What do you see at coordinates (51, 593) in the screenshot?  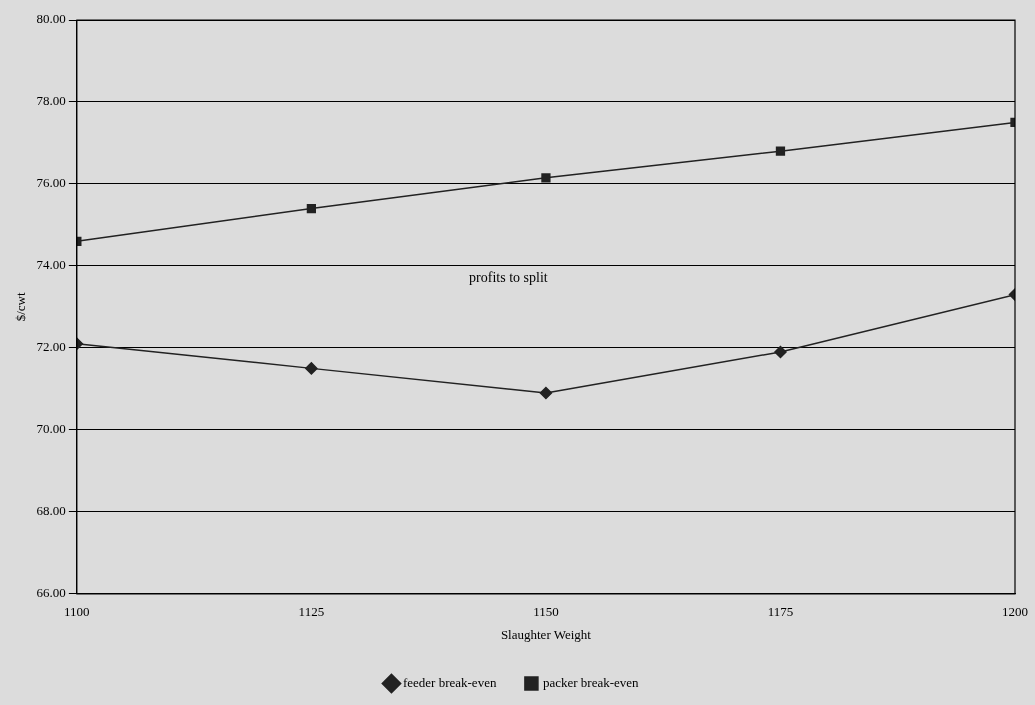 I see `y-tick-label: 66.00` at bounding box center [51, 593].